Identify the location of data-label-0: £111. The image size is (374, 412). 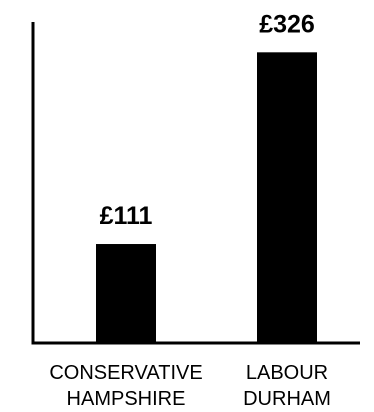
(126, 216).